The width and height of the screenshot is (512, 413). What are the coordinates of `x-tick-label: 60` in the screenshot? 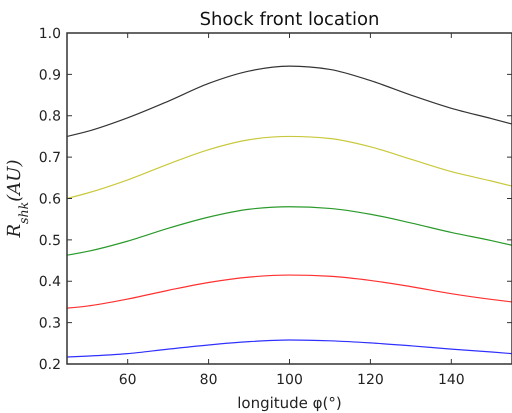 It's located at (127, 380).